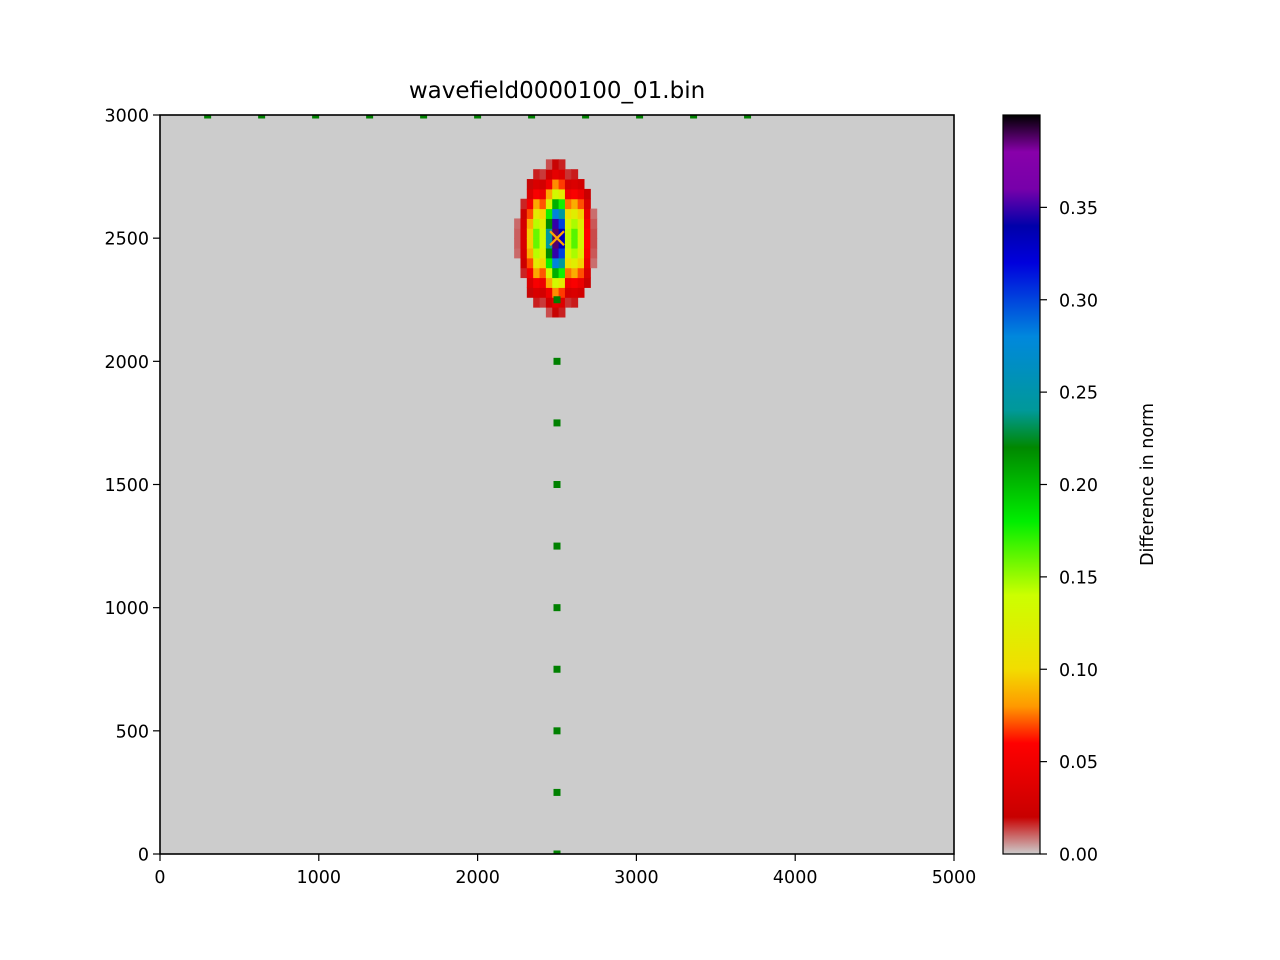  Describe the element at coordinates (159, 878) in the screenshot. I see `x-tick-label: 0` at that location.